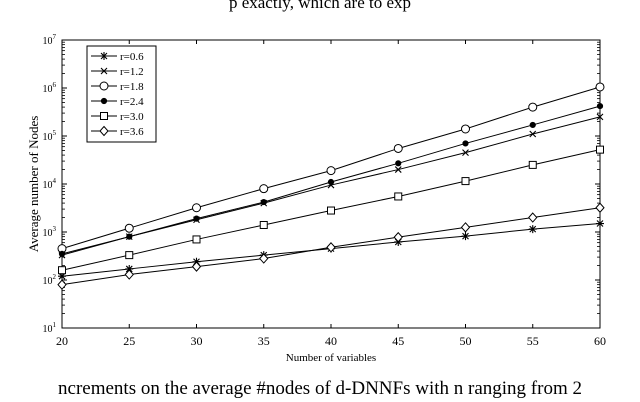  What do you see at coordinates (50, 184) in the screenshot?
I see `y-tick-label: 10⁴` at bounding box center [50, 184].